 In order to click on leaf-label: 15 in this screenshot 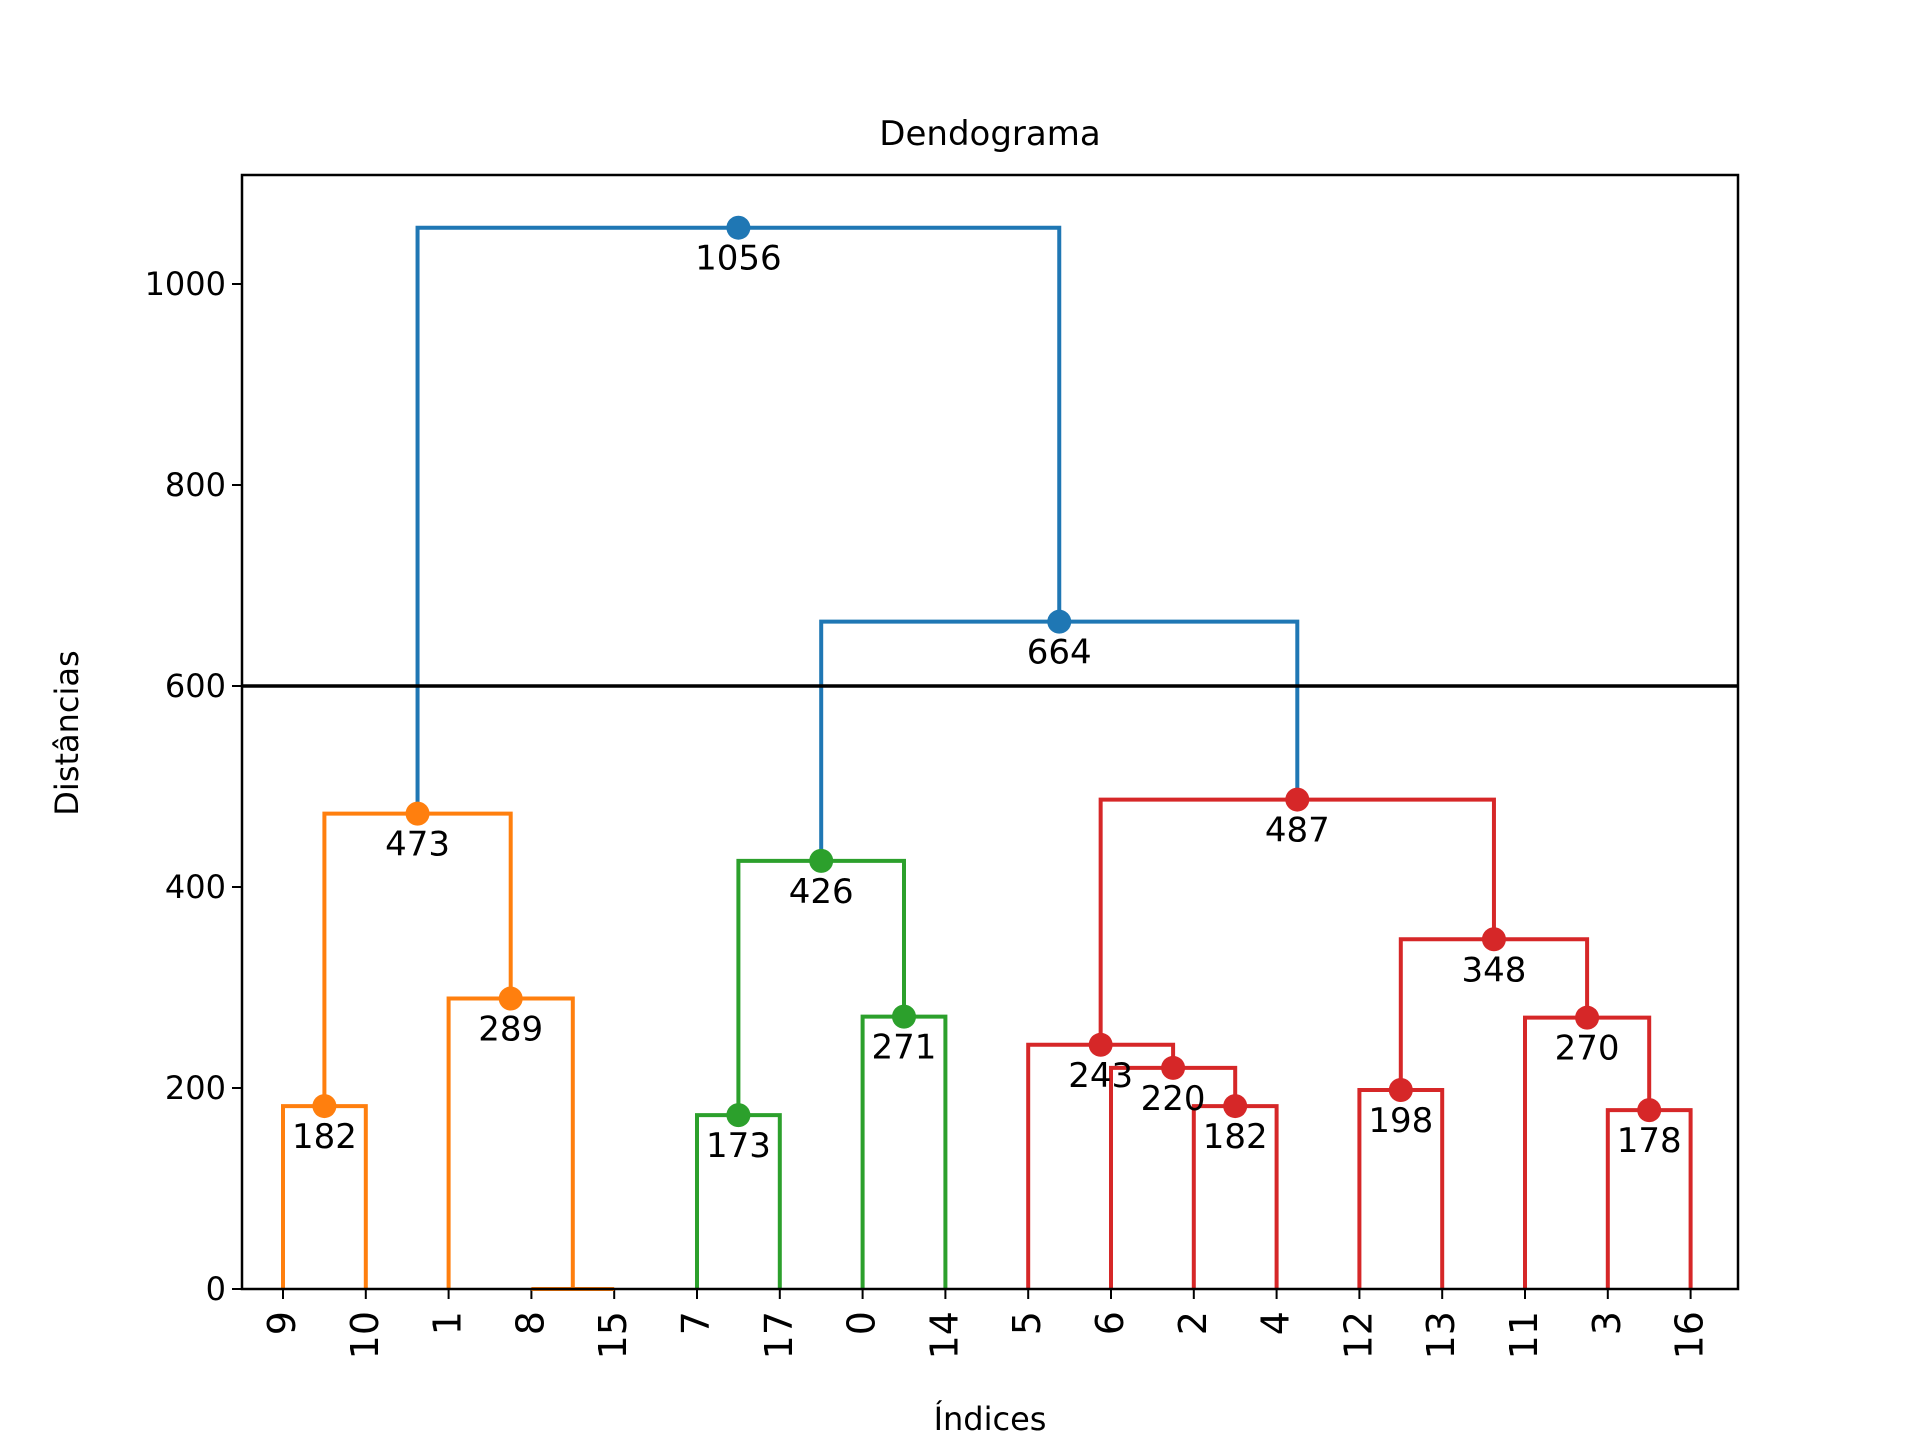, I will do `click(613, 1335)`.